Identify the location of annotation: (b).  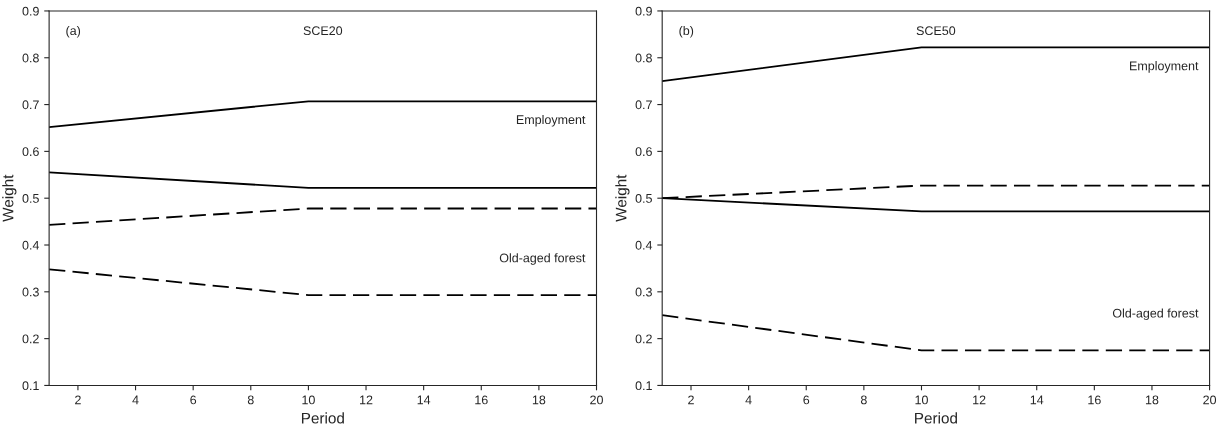
(686, 31).